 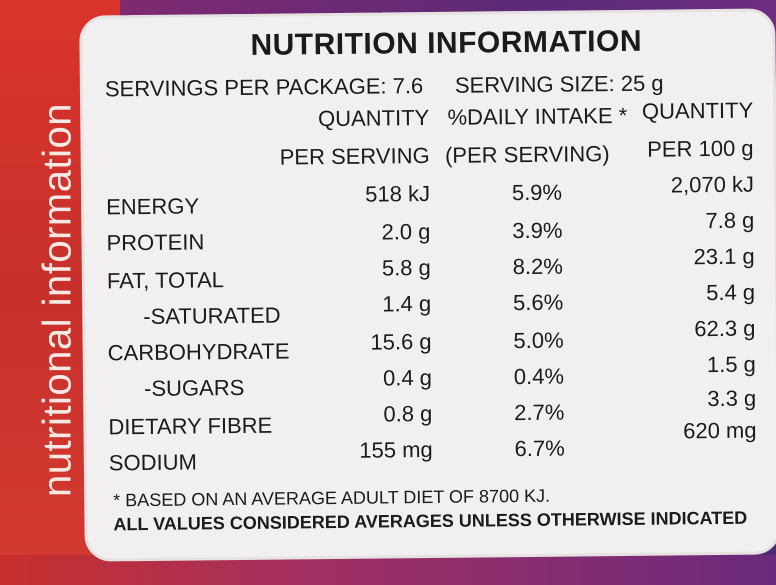 What do you see at coordinates (198, 352) in the screenshot?
I see `row-label: CARBOHYDRATE` at bounding box center [198, 352].